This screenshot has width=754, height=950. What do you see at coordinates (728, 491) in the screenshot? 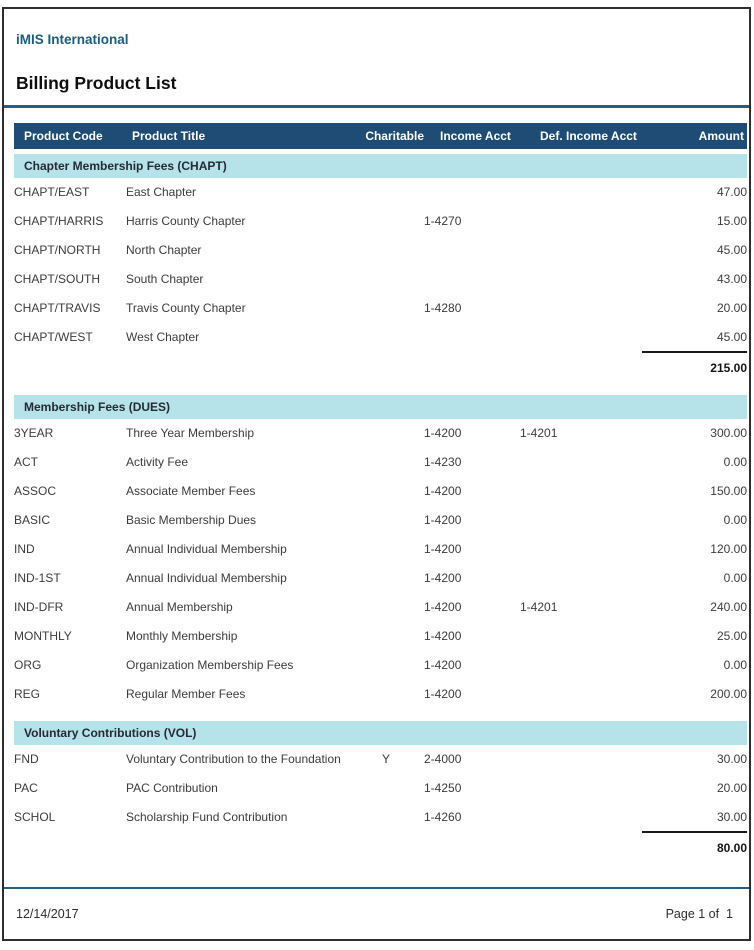
I see `cell-amount: 150.00` at bounding box center [728, 491].